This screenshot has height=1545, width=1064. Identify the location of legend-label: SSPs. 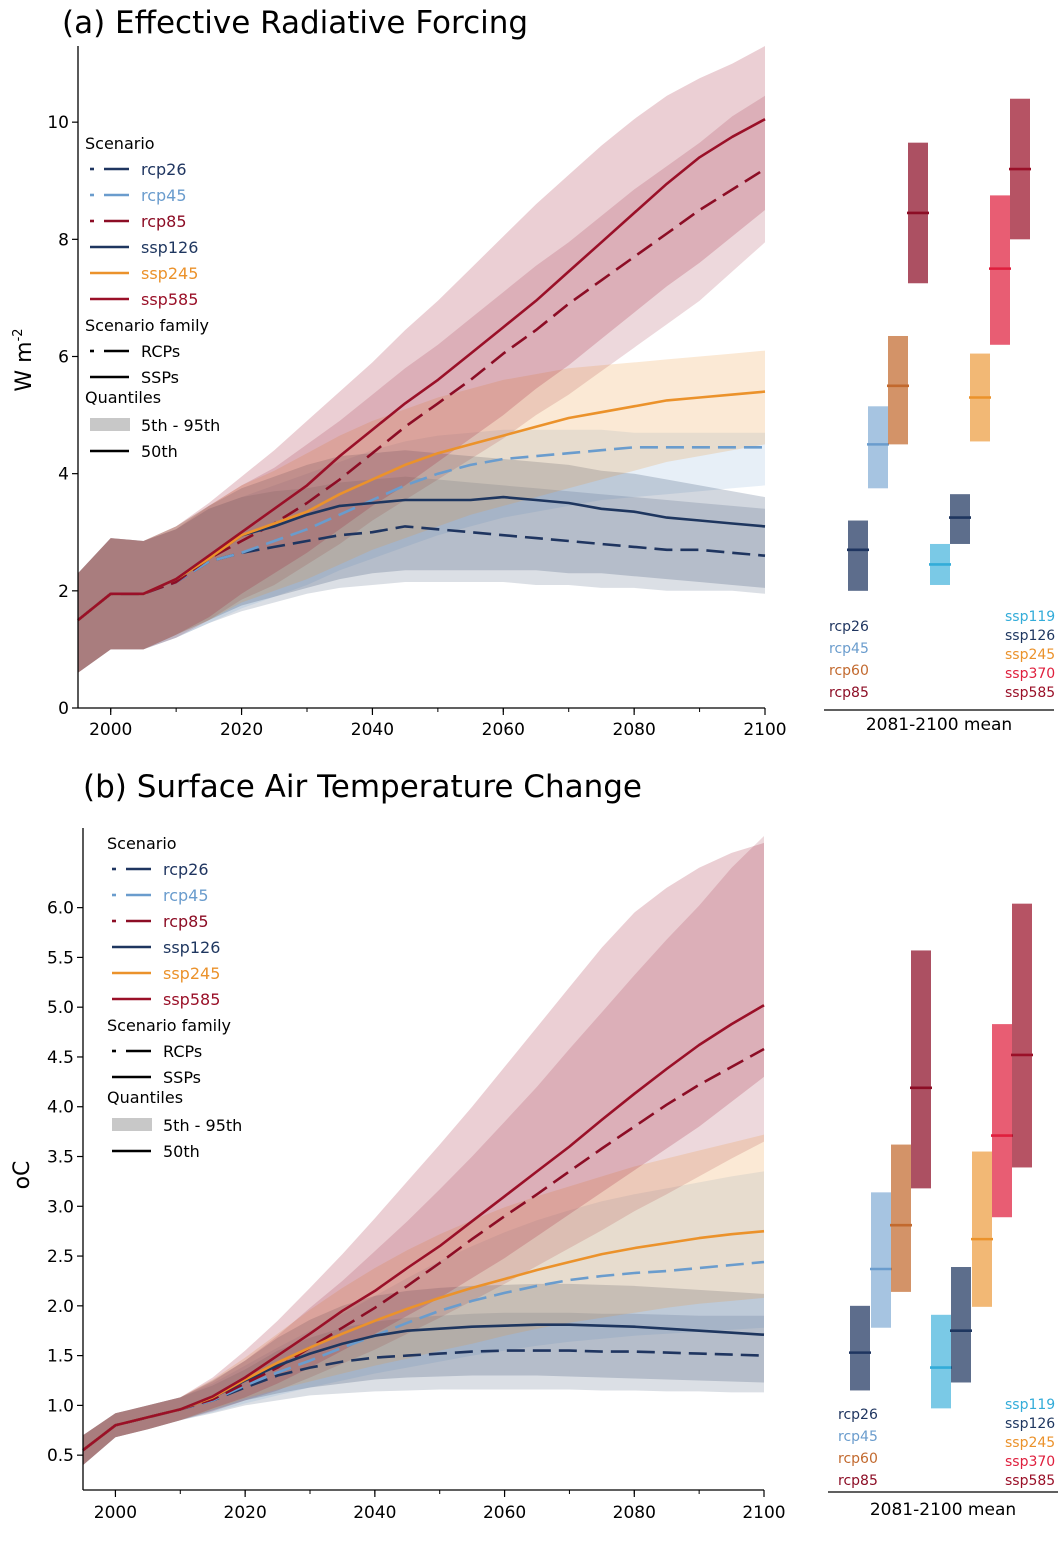
(182, 1077).